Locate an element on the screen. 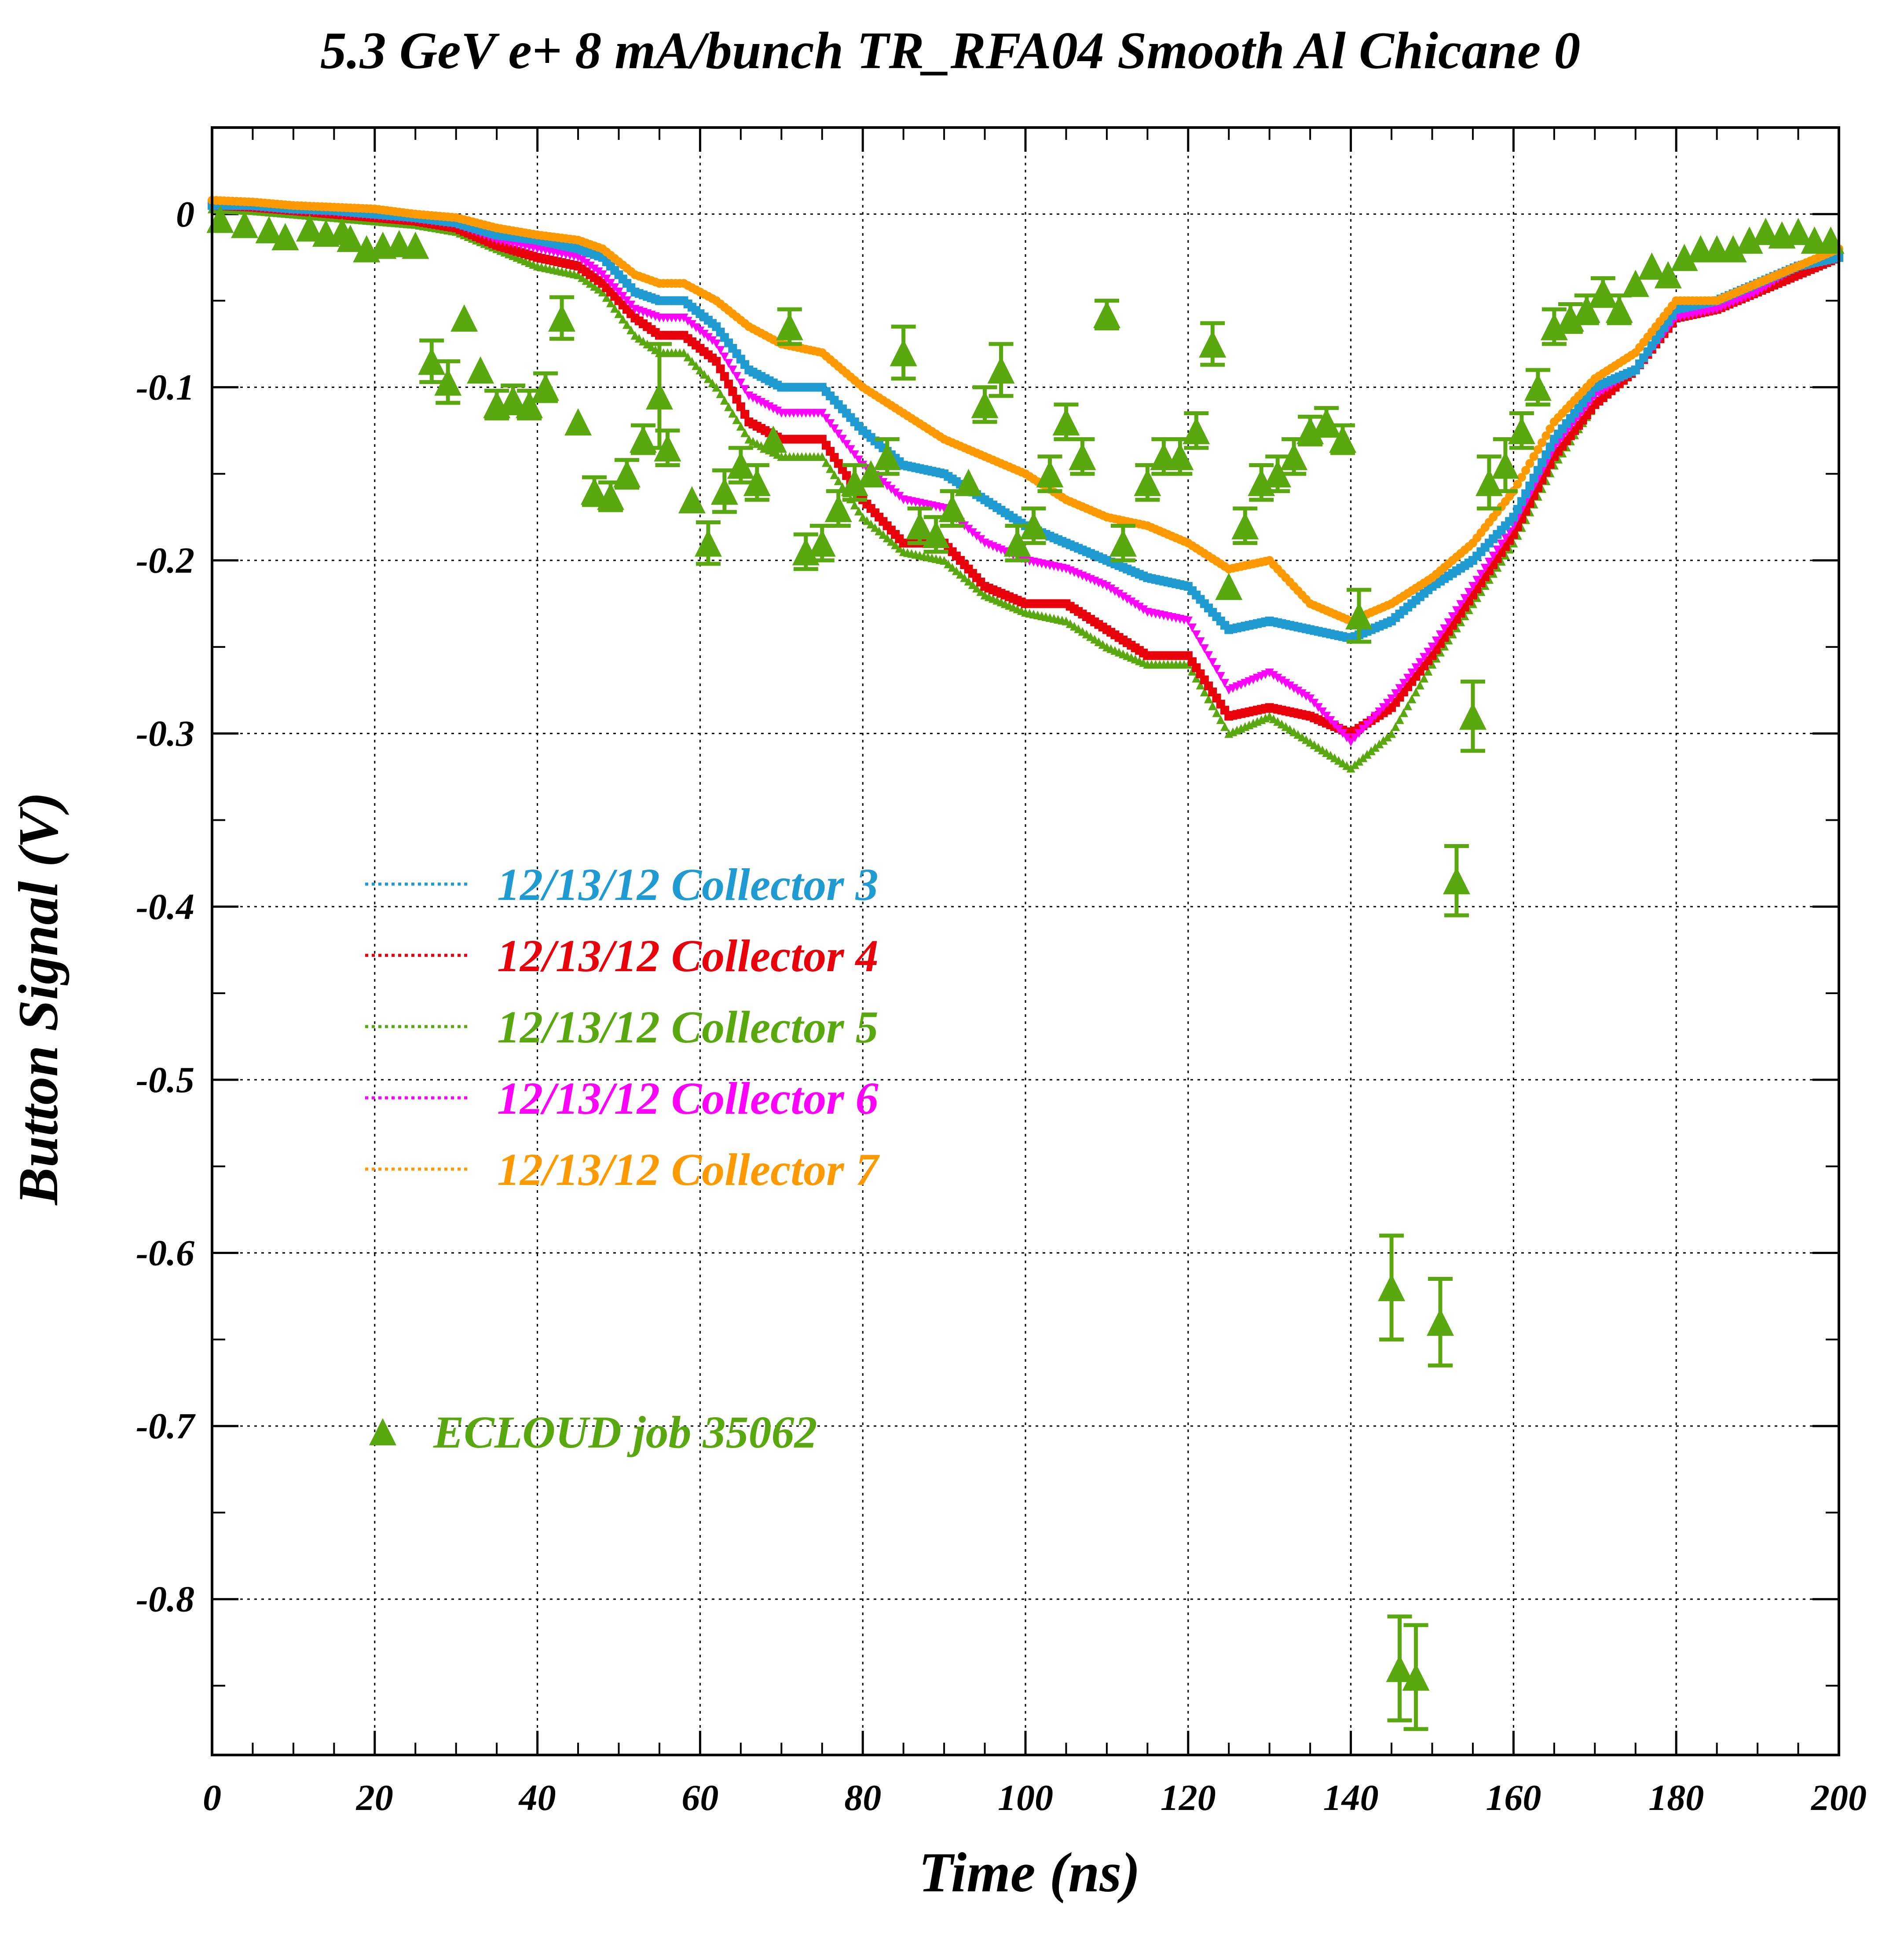 This screenshot has height=1934, width=1904. x-tick-label: 100 is located at coordinates (1025, 1798).